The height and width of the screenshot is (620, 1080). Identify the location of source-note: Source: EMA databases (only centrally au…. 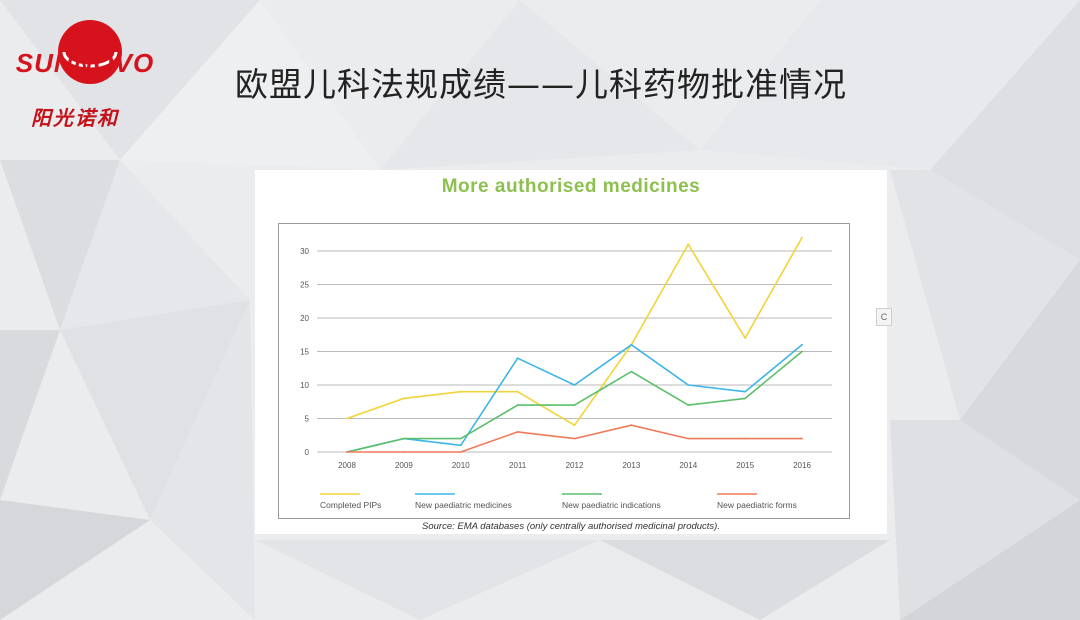
(571, 526).